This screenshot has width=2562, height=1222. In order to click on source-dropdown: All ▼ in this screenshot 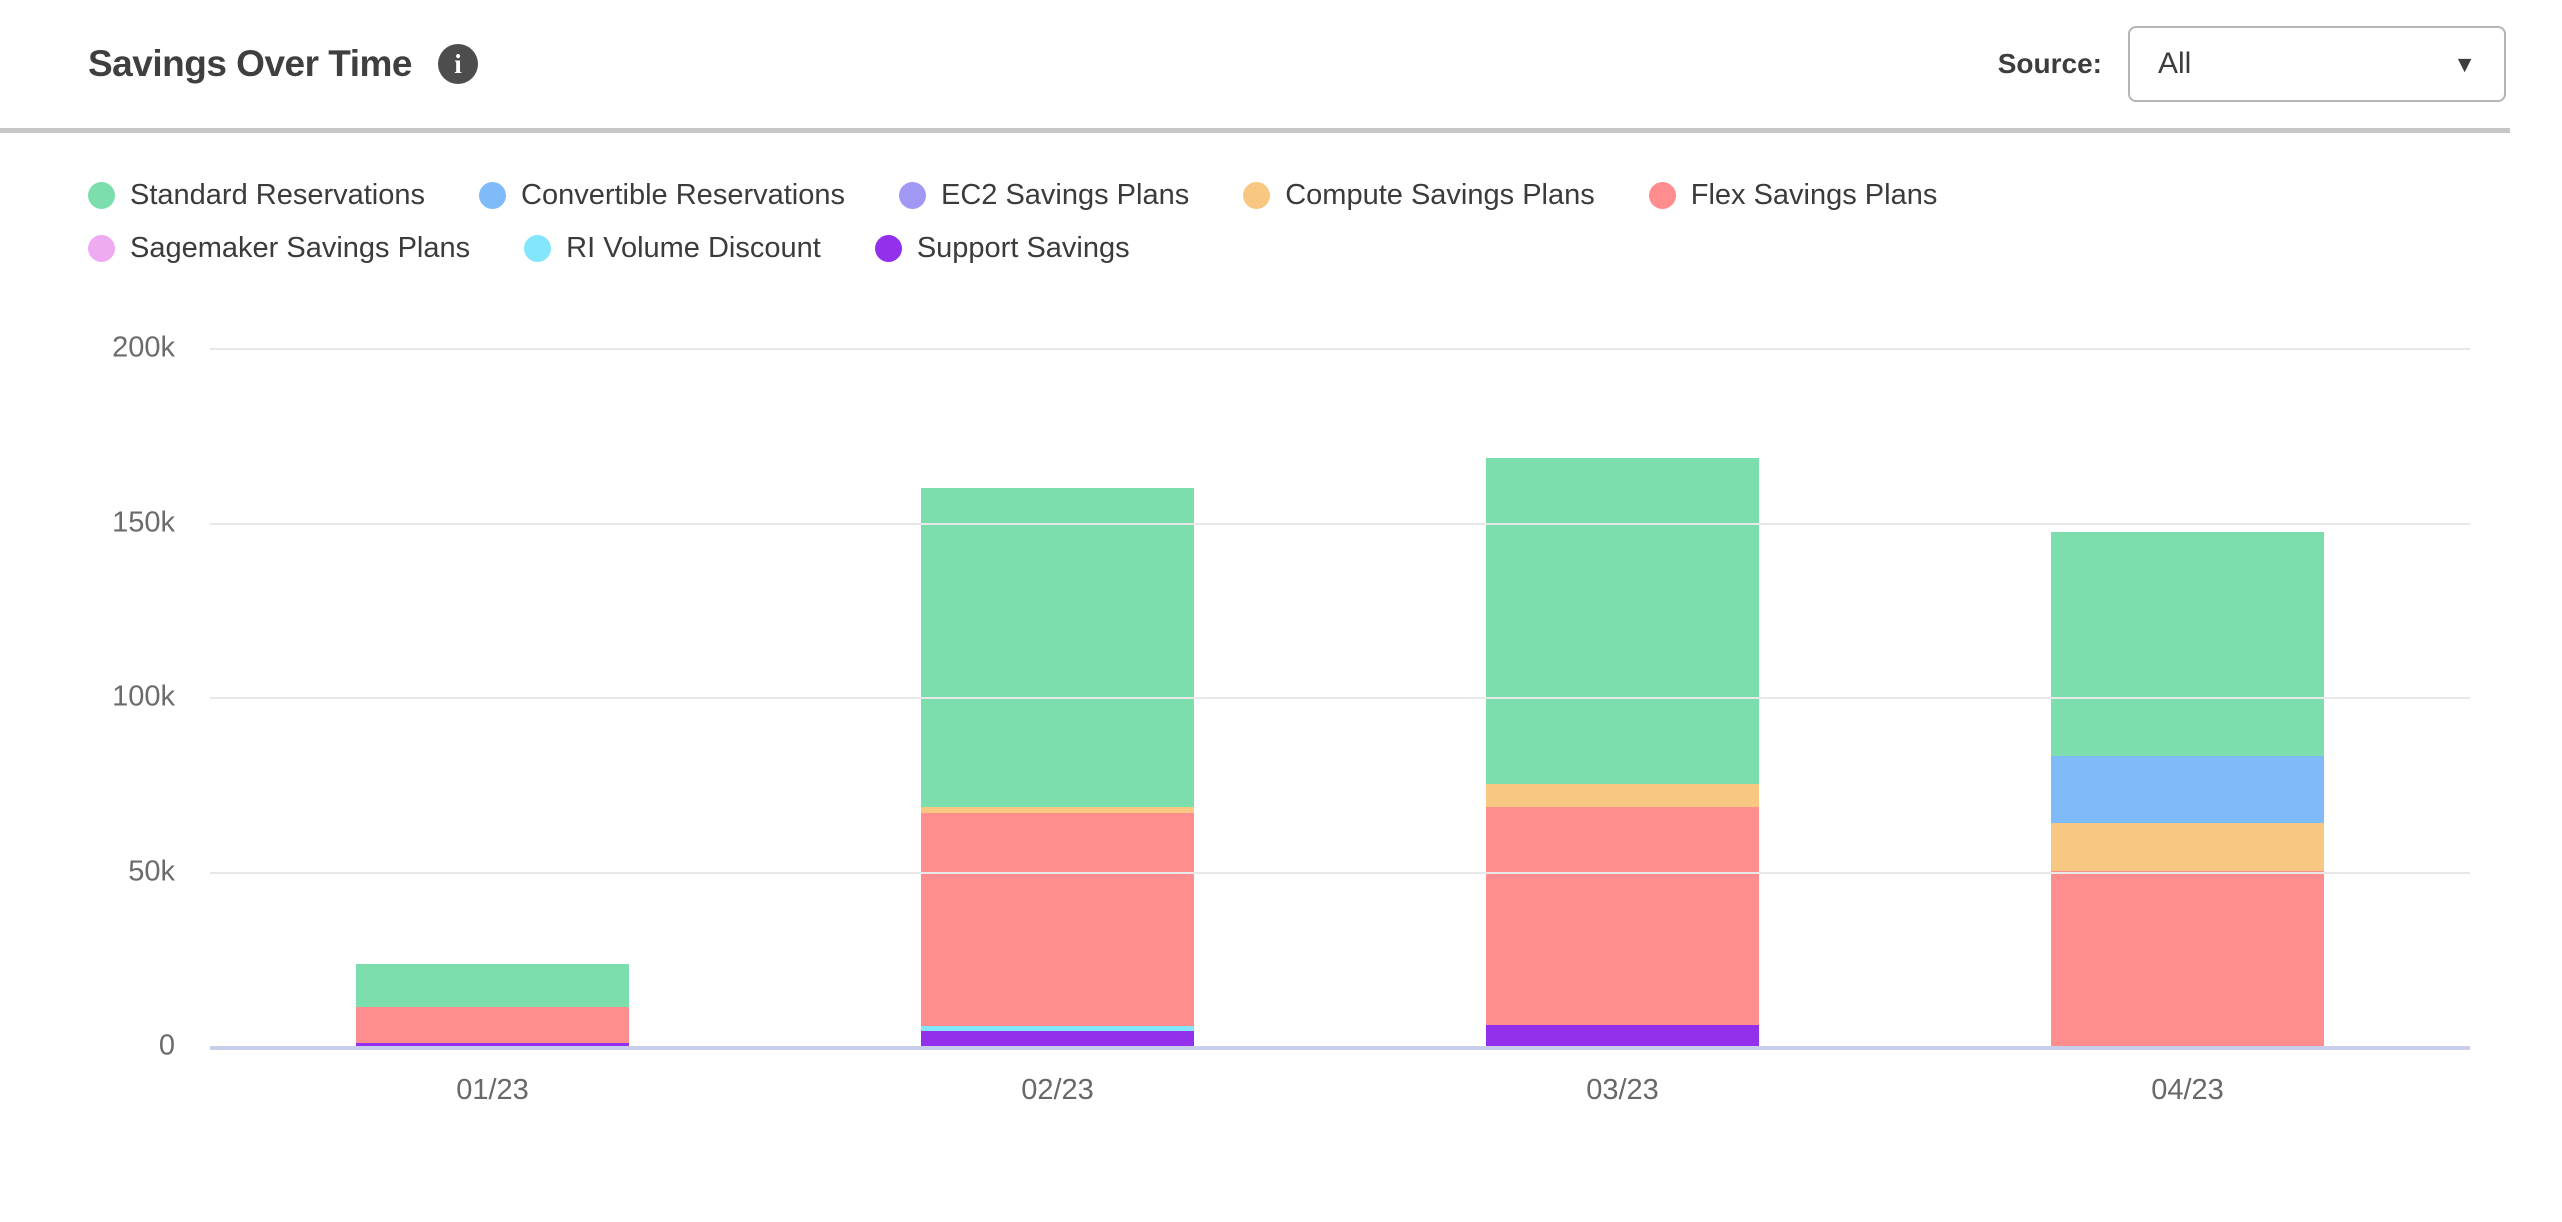, I will do `click(2317, 64)`.